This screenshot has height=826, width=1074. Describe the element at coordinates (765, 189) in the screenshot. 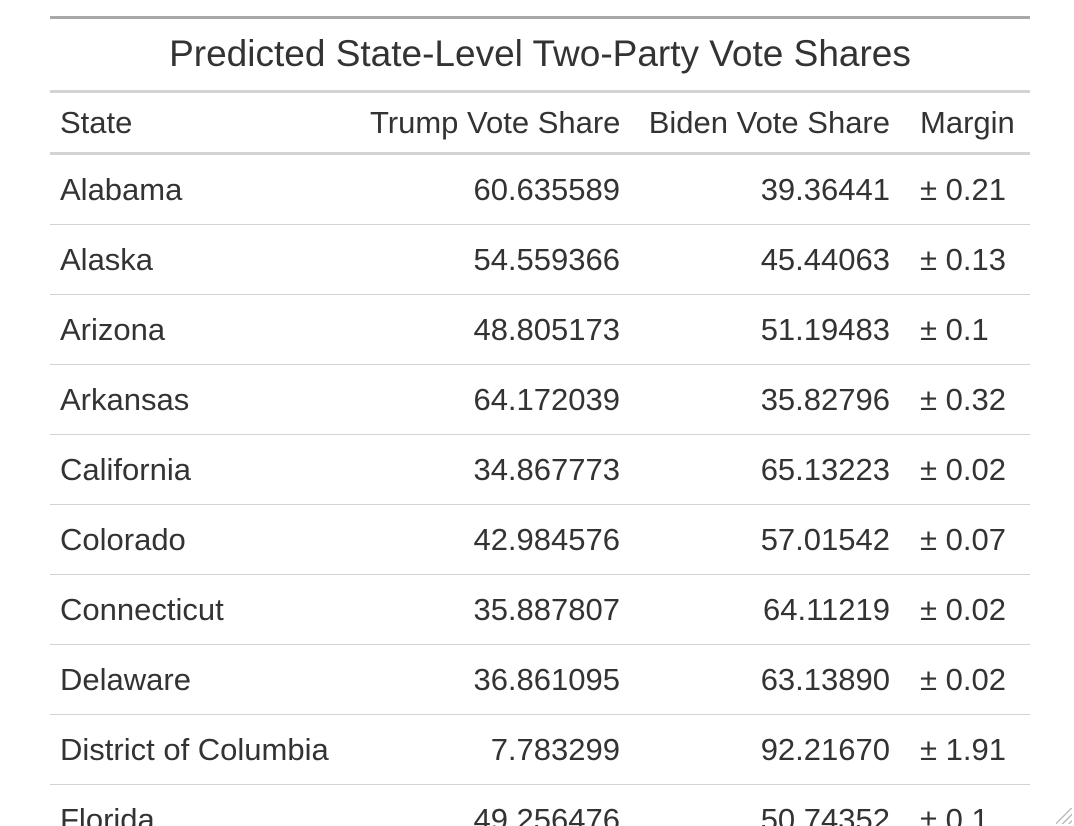

I see `cell-biden-vote-share: 39.36441` at that location.